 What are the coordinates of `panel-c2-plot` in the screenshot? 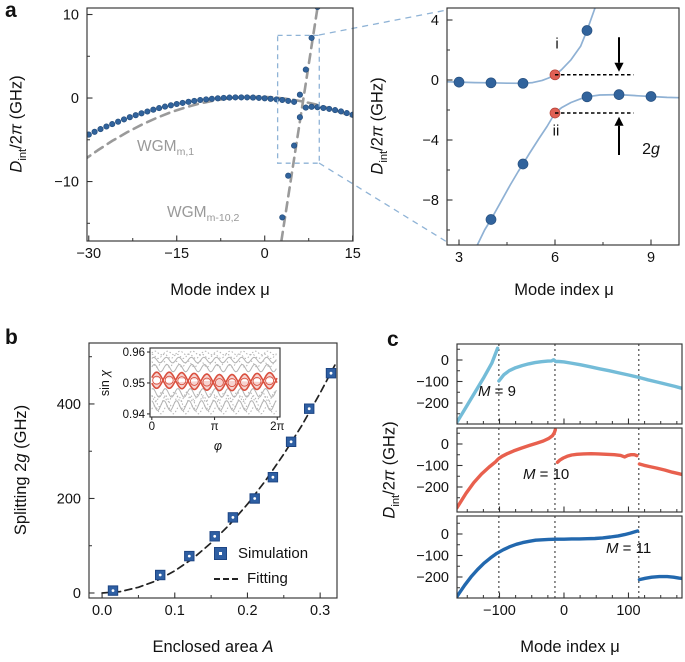 It's located at (569, 470).